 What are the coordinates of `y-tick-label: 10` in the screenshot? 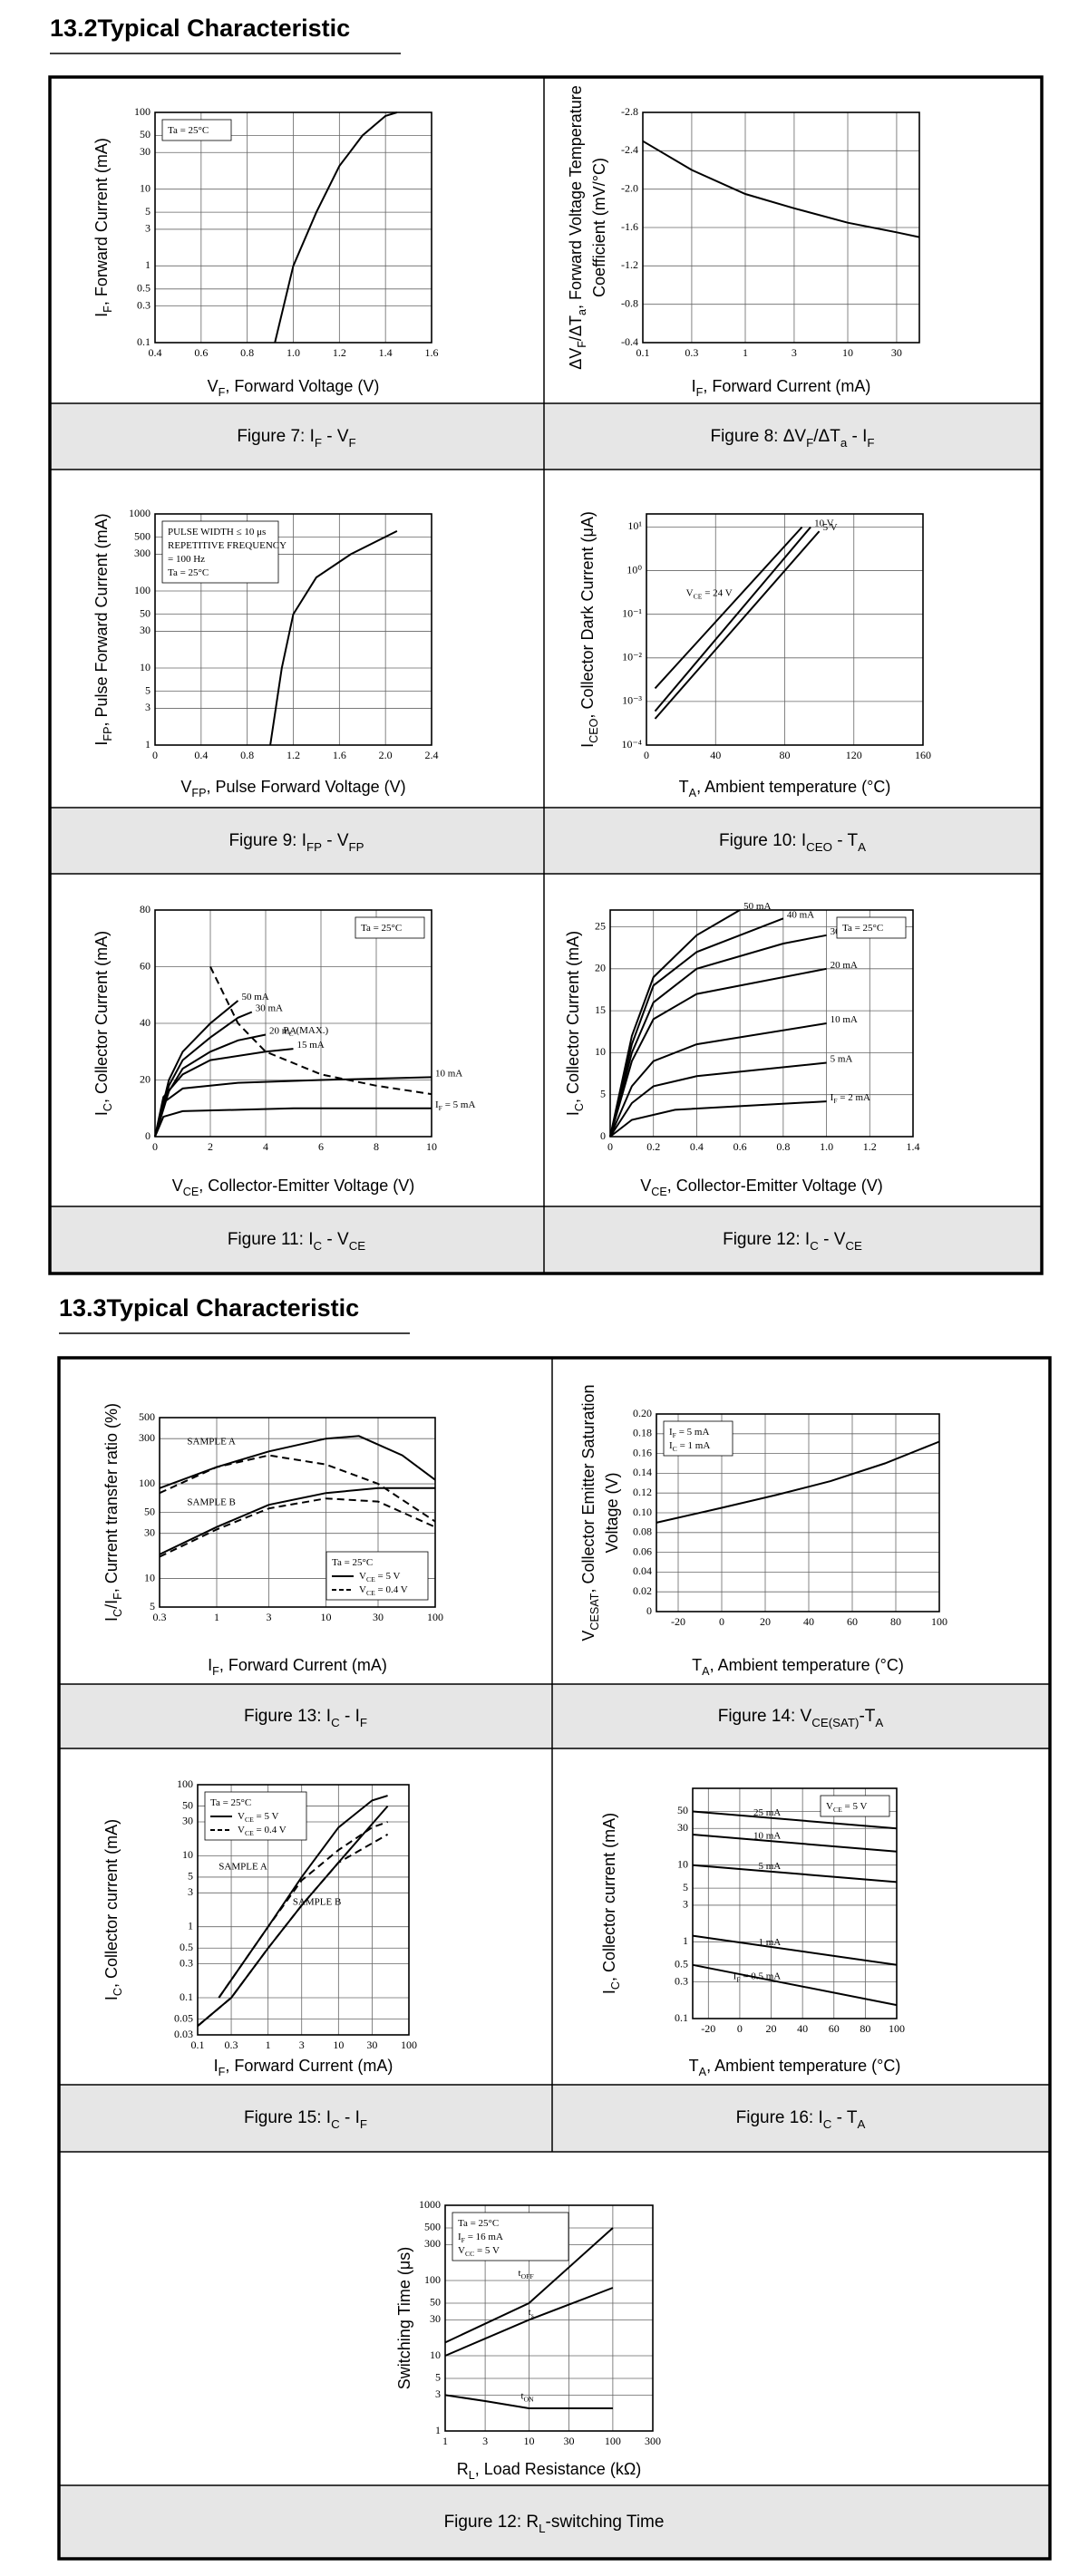 It's located at (600, 1051).